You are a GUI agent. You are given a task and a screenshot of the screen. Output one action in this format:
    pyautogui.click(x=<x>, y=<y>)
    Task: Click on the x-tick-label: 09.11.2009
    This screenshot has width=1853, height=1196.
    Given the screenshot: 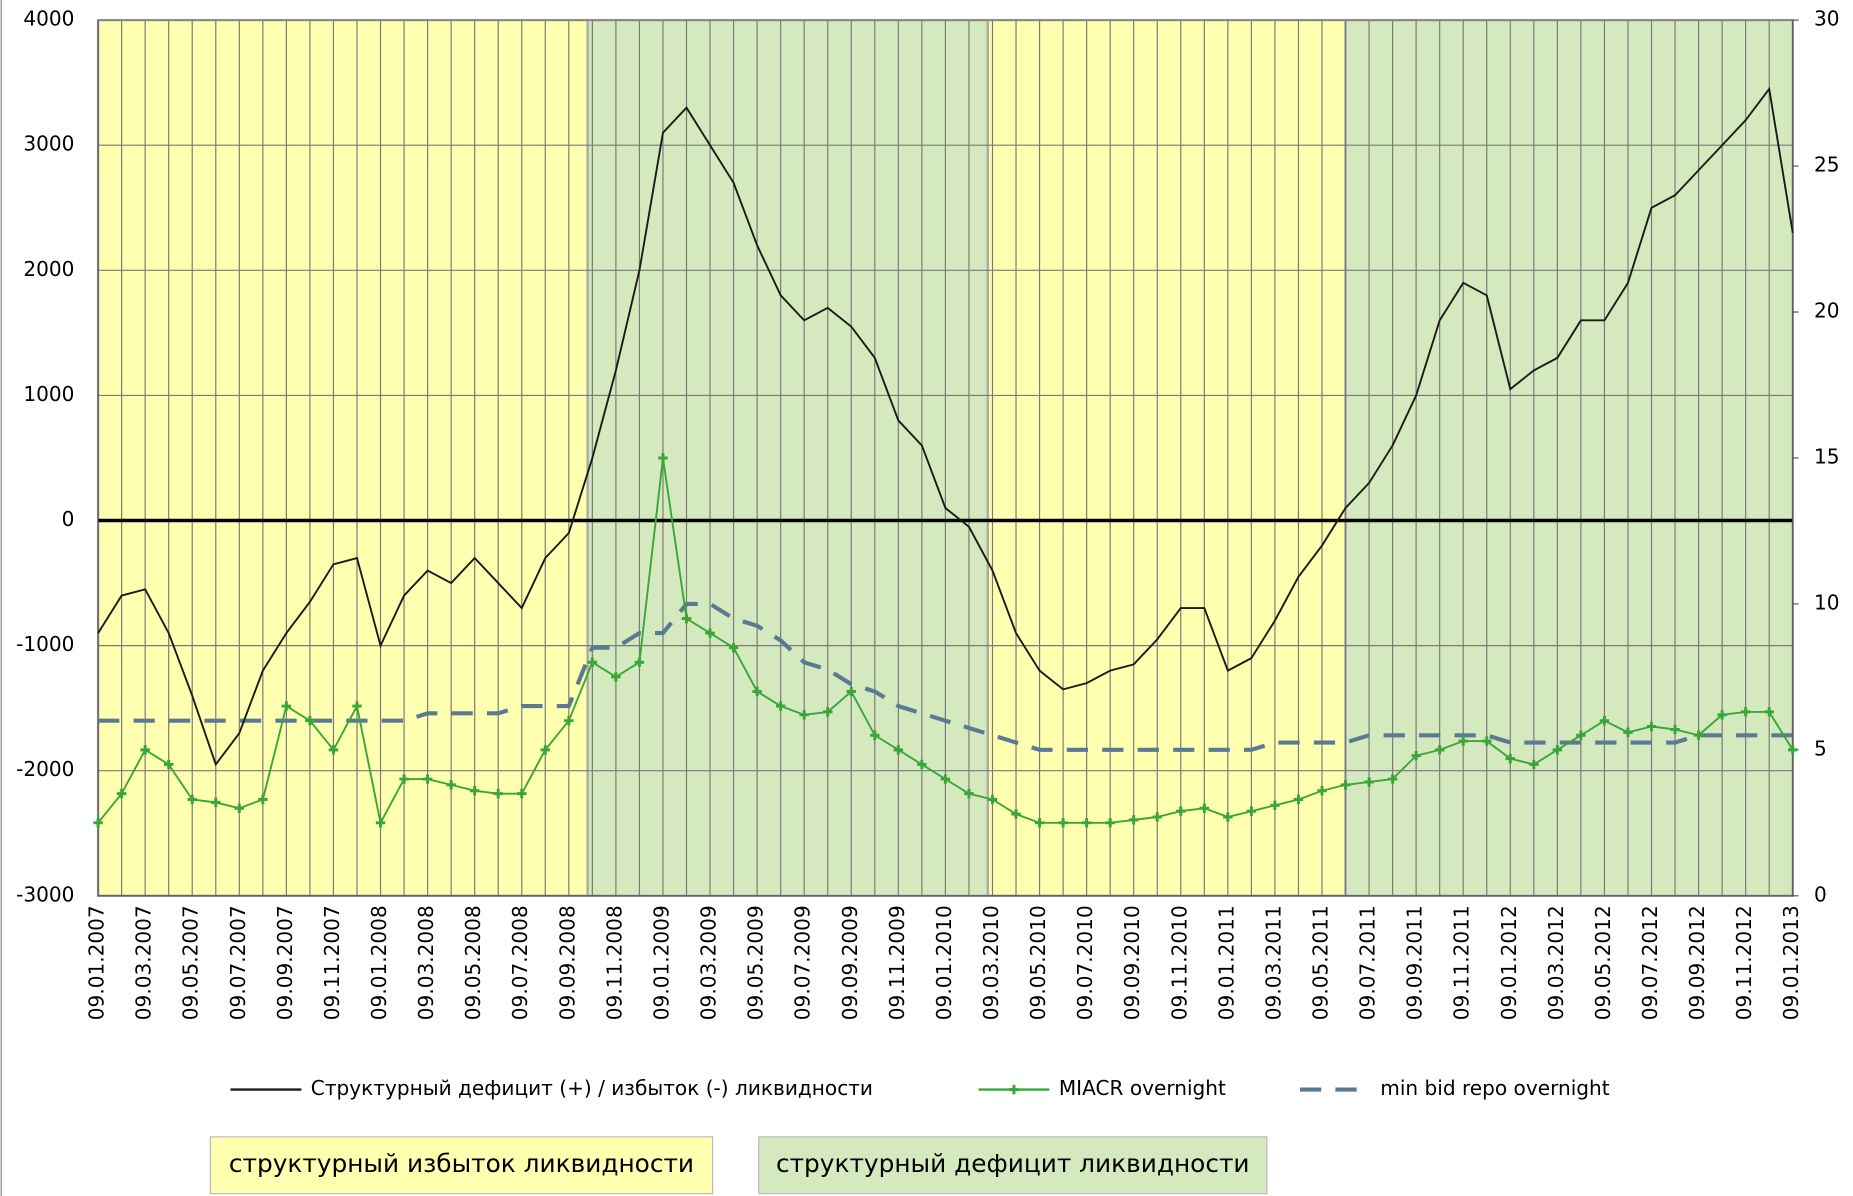 What is the action you would take?
    pyautogui.click(x=897, y=962)
    